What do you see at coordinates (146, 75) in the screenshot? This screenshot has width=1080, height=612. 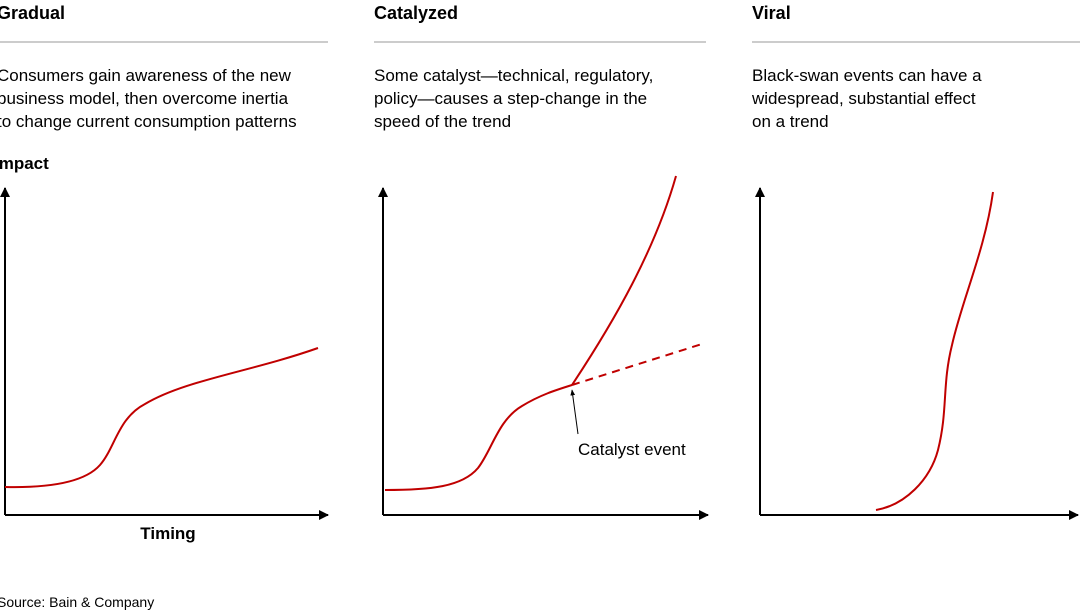 I see `description: Consumers gain awareness of the new` at bounding box center [146, 75].